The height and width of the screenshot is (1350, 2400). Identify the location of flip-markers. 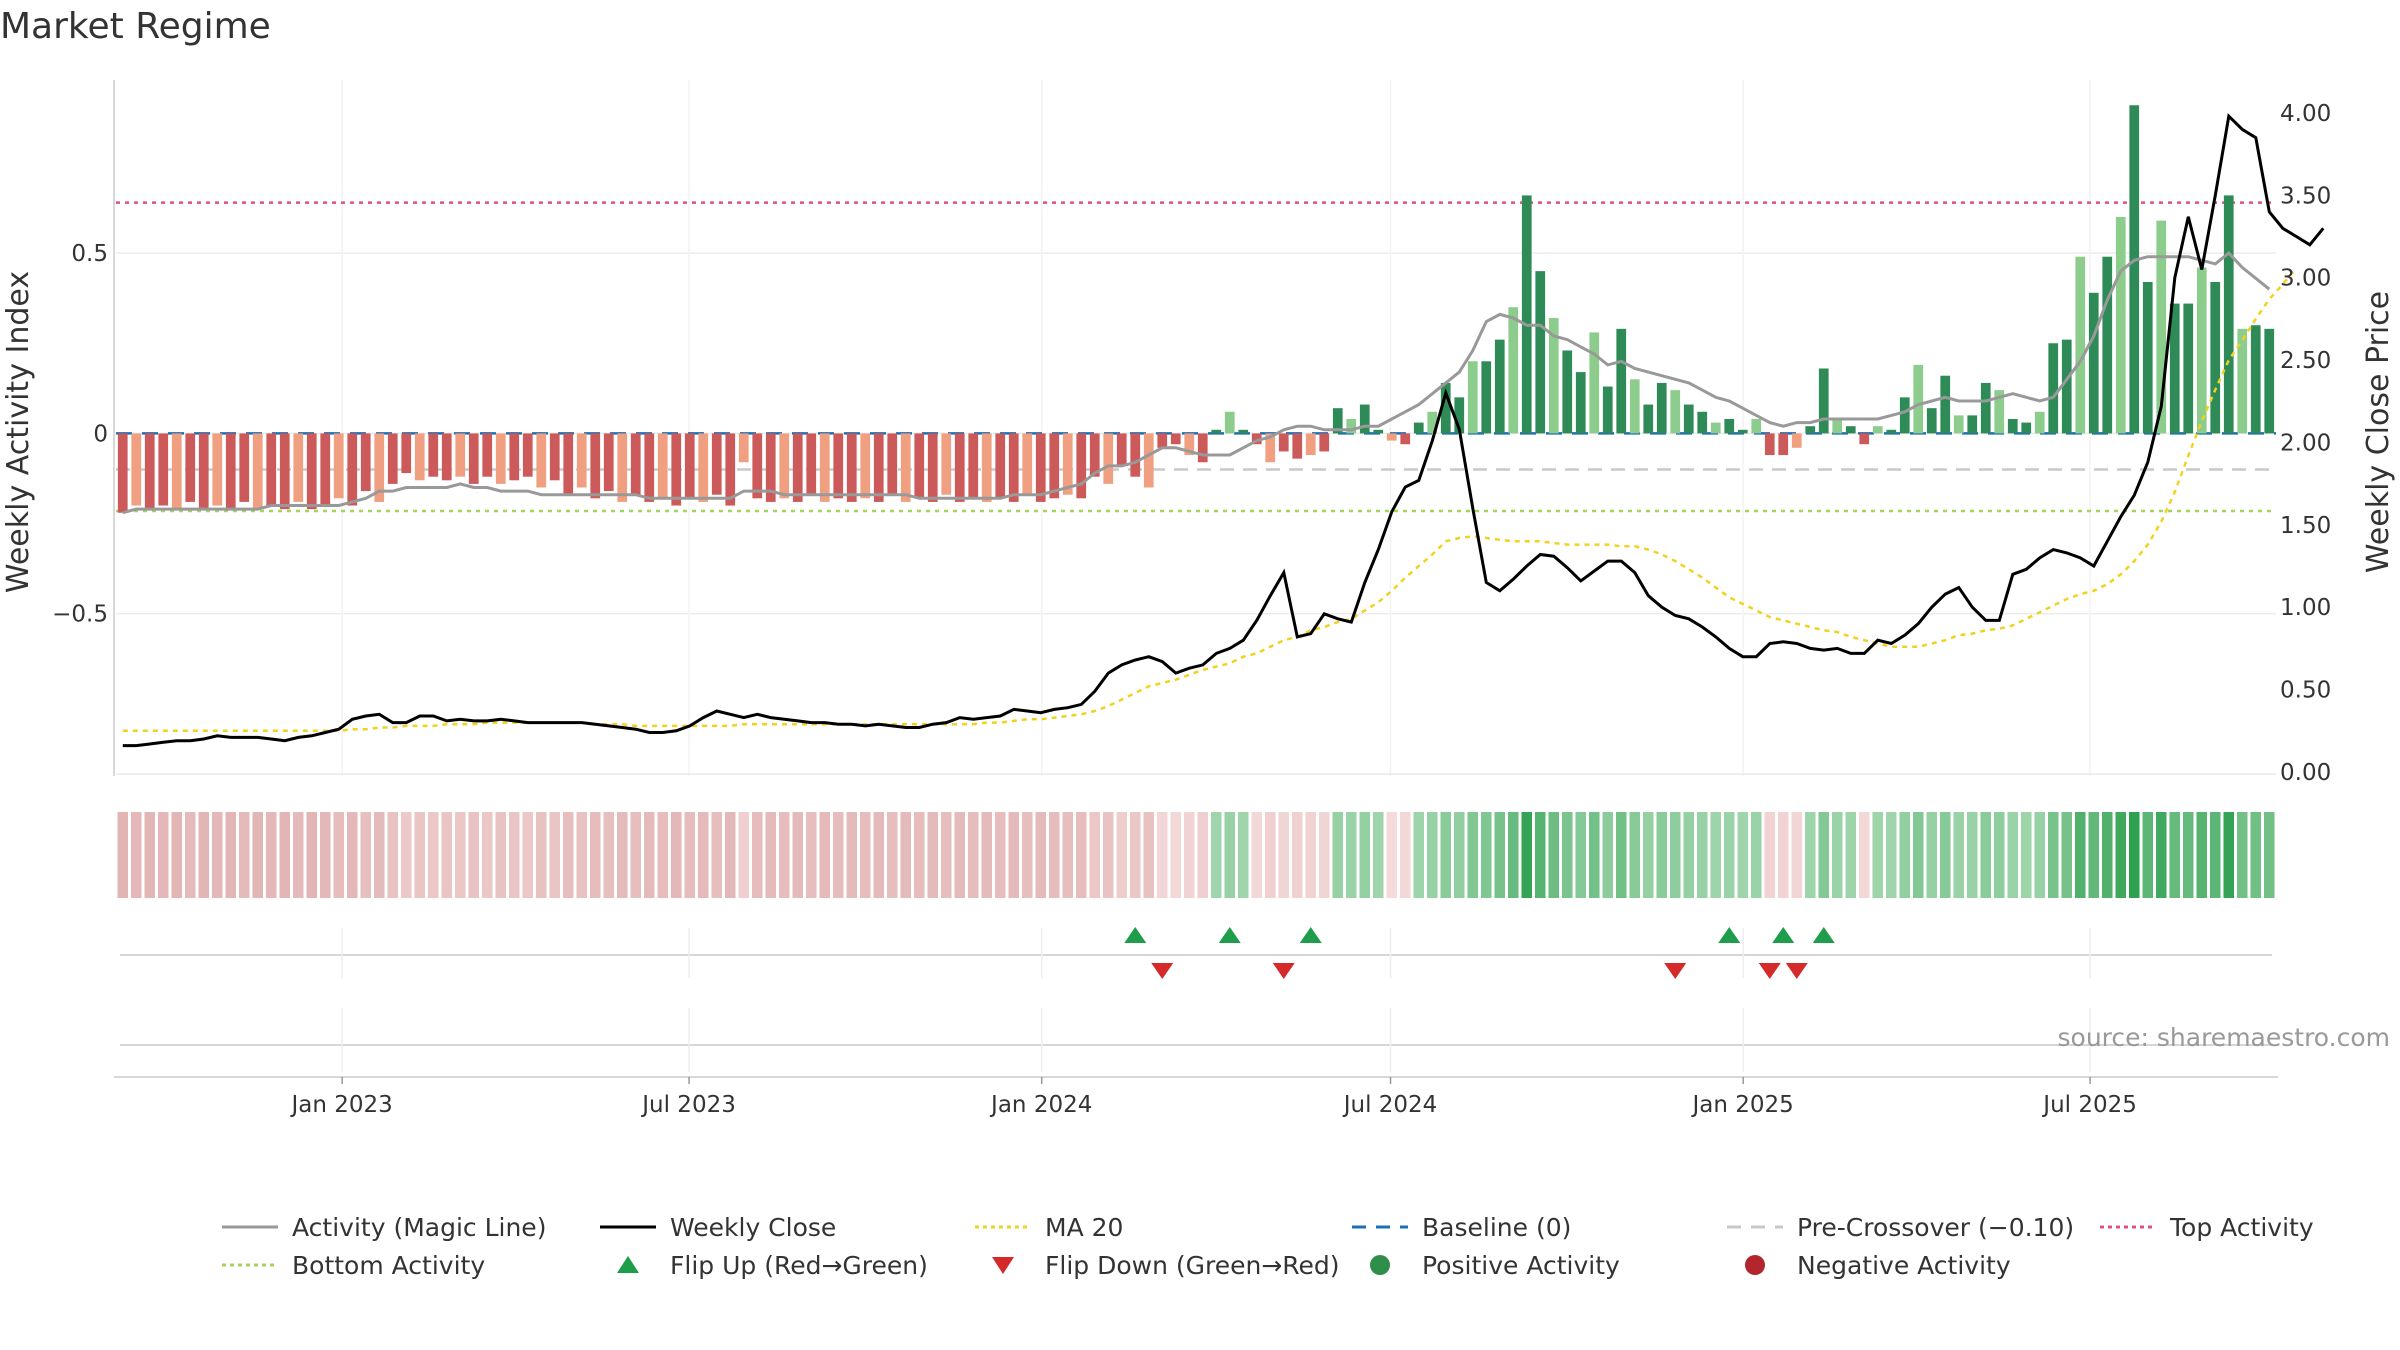
(1196, 999).